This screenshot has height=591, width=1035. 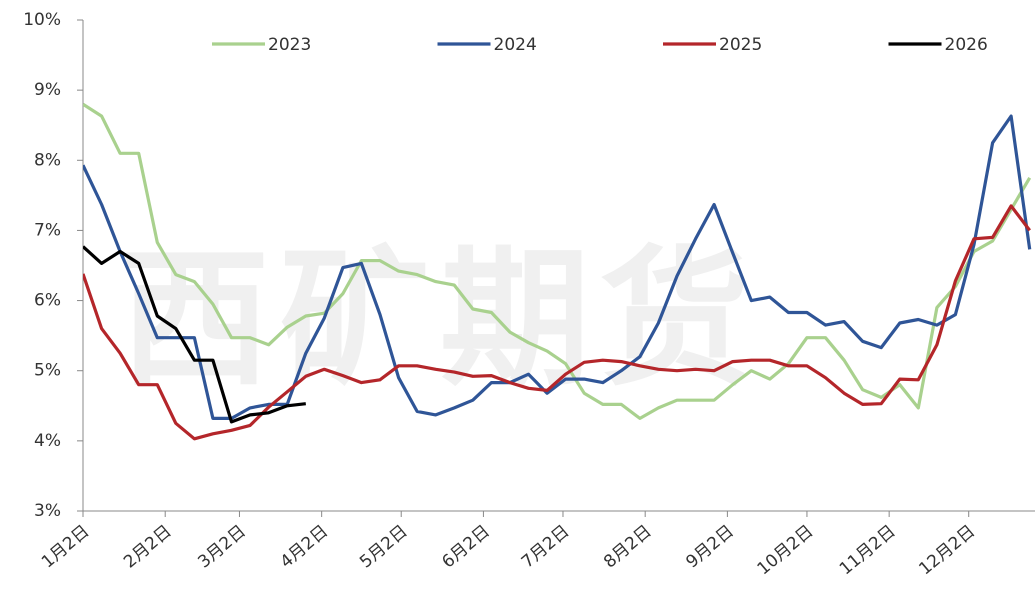 I want to click on x-tick-label: 6月2日, so click(x=465, y=546).